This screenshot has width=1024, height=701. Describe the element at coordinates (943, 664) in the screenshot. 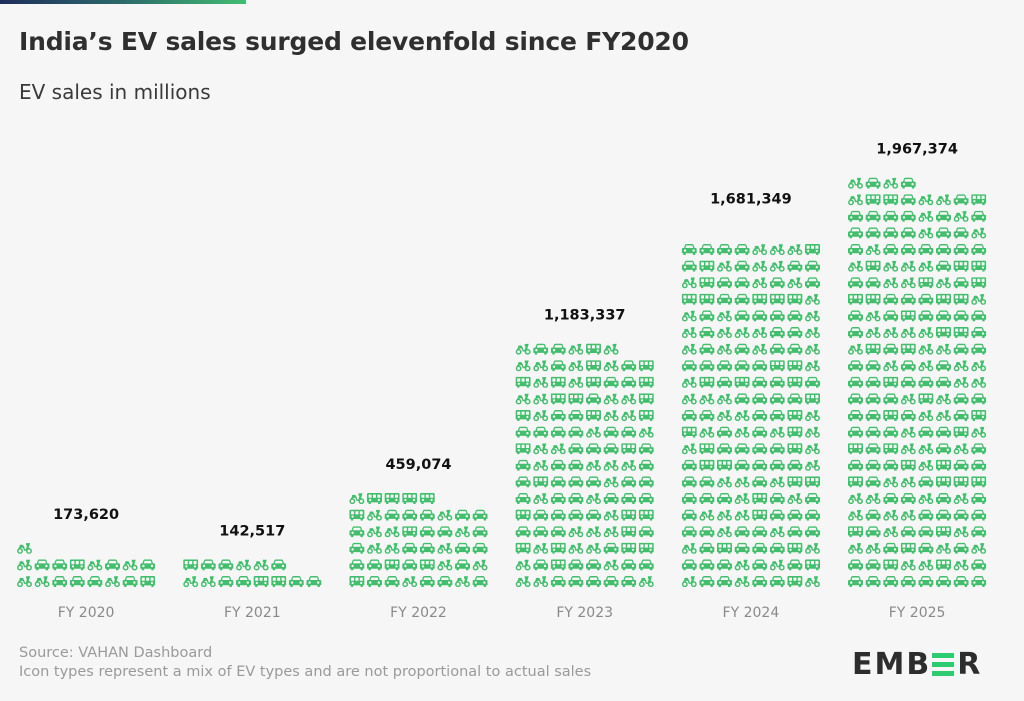

I see `logo-e-bars-icon` at that location.